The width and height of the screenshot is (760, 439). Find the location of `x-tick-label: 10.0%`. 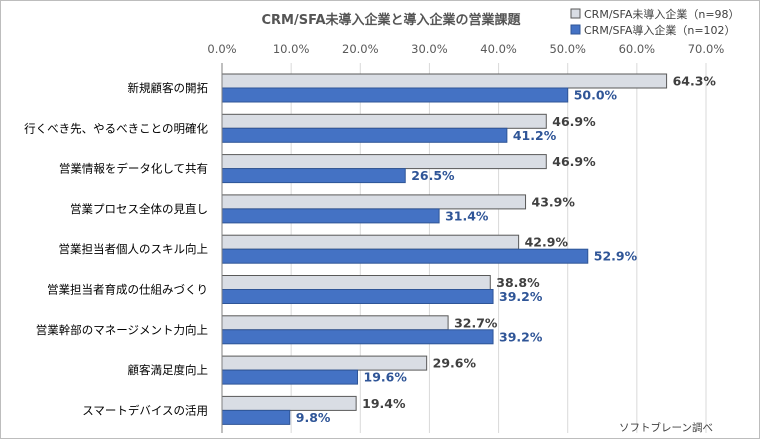

x-tick-label: 10.0% is located at coordinates (291, 49).